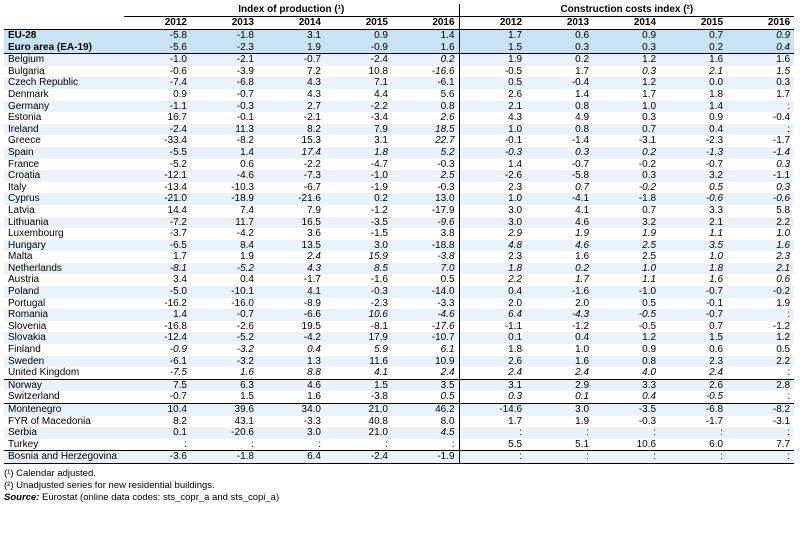  What do you see at coordinates (64, 83) in the screenshot?
I see `row-label: Czech Republic` at bounding box center [64, 83].